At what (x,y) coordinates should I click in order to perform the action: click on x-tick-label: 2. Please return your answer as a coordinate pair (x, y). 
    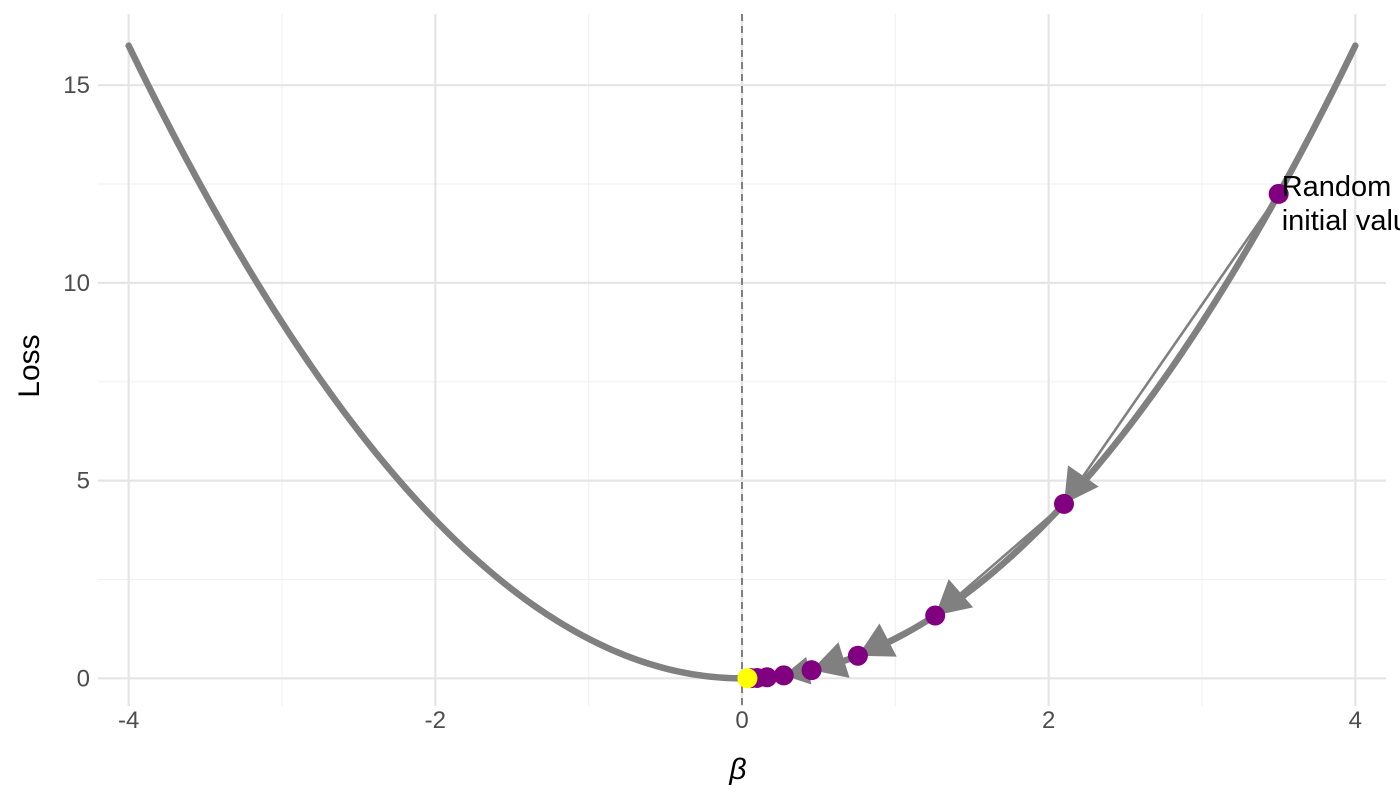
    Looking at the image, I should click on (1048, 720).